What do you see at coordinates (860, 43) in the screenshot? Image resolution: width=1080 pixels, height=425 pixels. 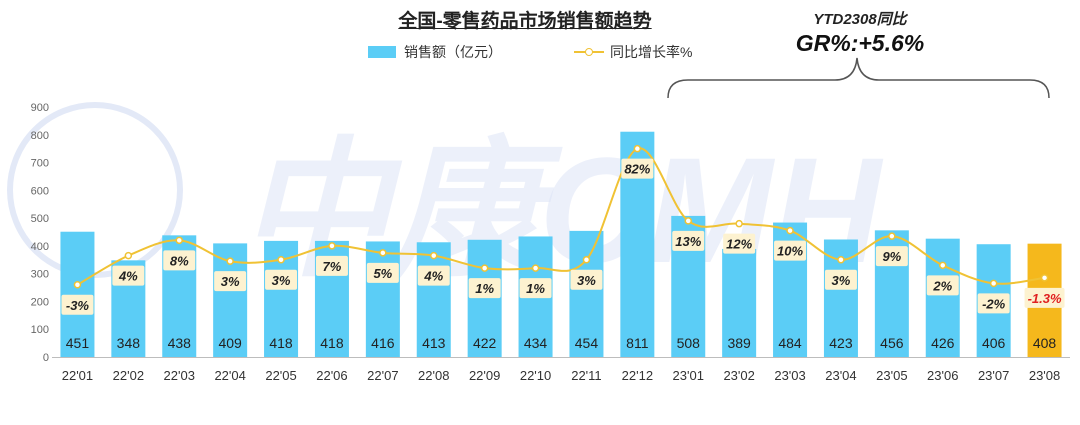 I see `ytd-growth-value: GR%:+5.6%` at bounding box center [860, 43].